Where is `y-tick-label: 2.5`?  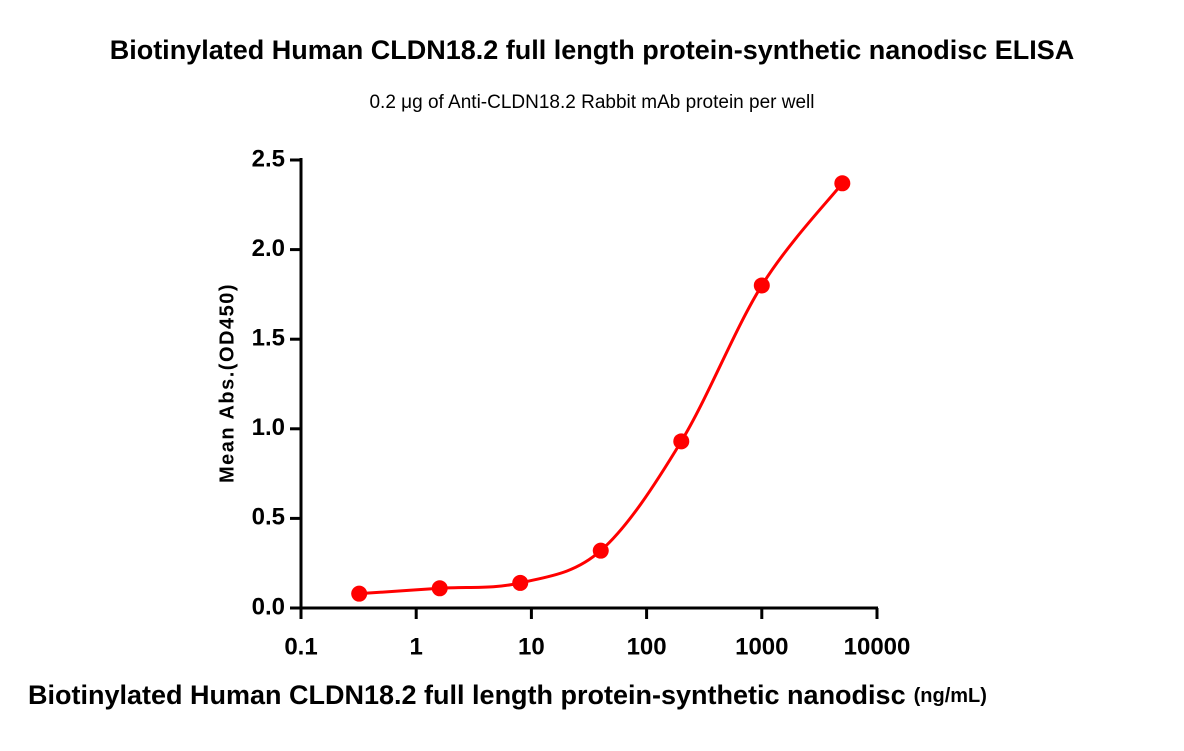 y-tick-label: 2.5 is located at coordinates (268, 158).